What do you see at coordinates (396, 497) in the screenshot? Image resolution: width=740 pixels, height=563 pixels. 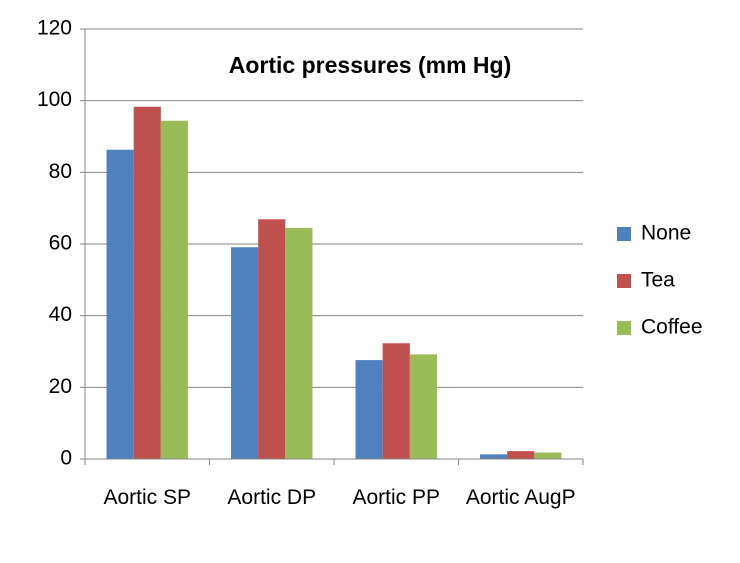 I see `x-tick-label: Aortic PP` at bounding box center [396, 497].